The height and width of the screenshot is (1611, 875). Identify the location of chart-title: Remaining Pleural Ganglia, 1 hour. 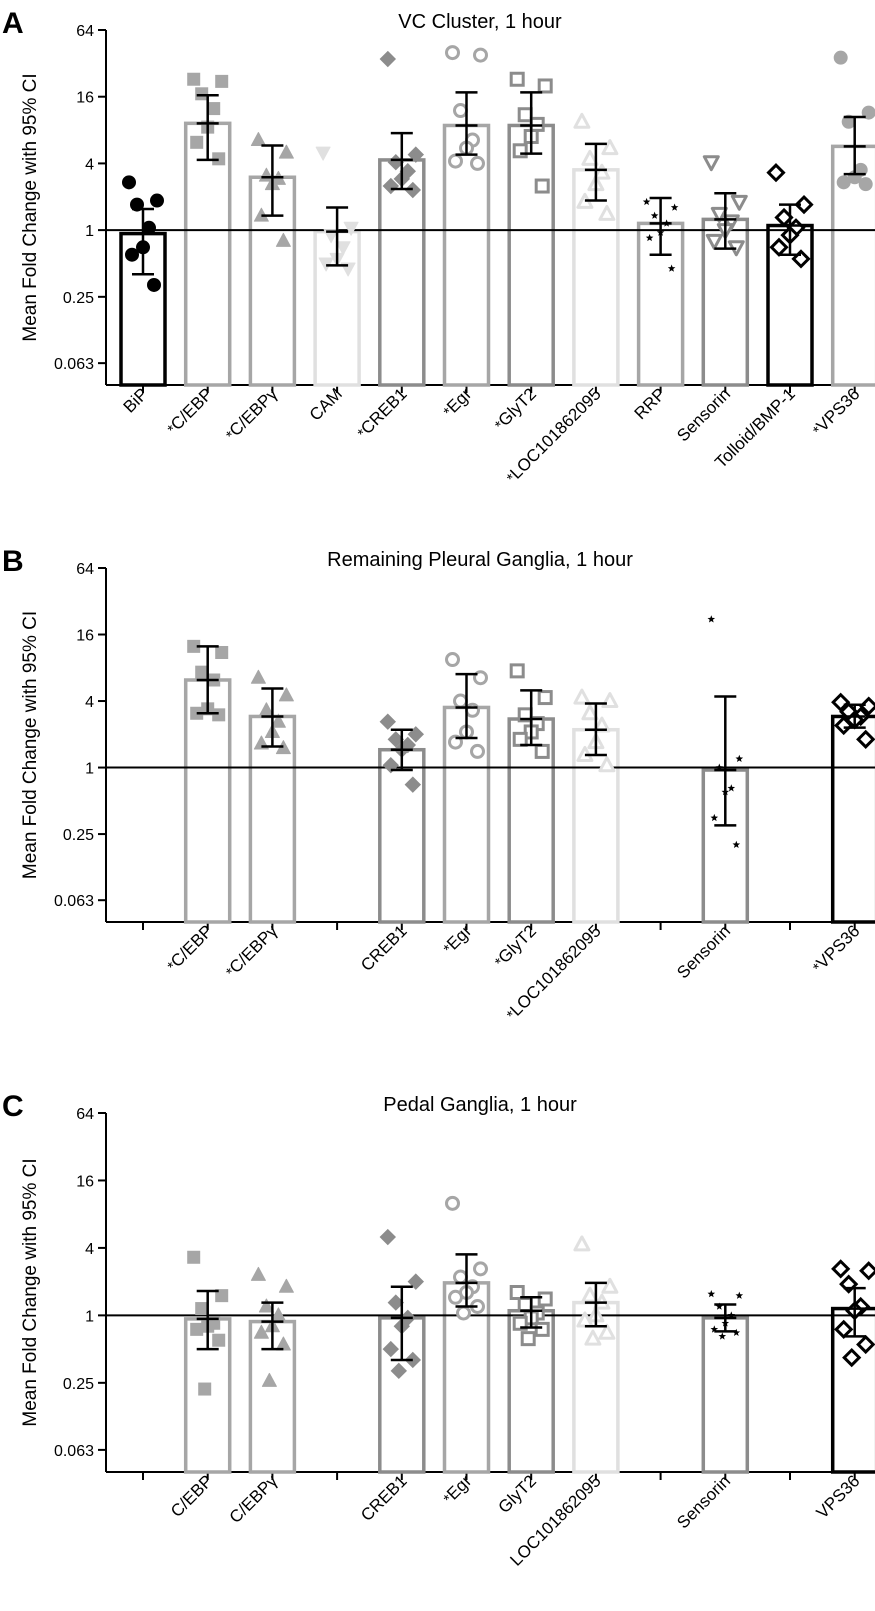
(480, 560).